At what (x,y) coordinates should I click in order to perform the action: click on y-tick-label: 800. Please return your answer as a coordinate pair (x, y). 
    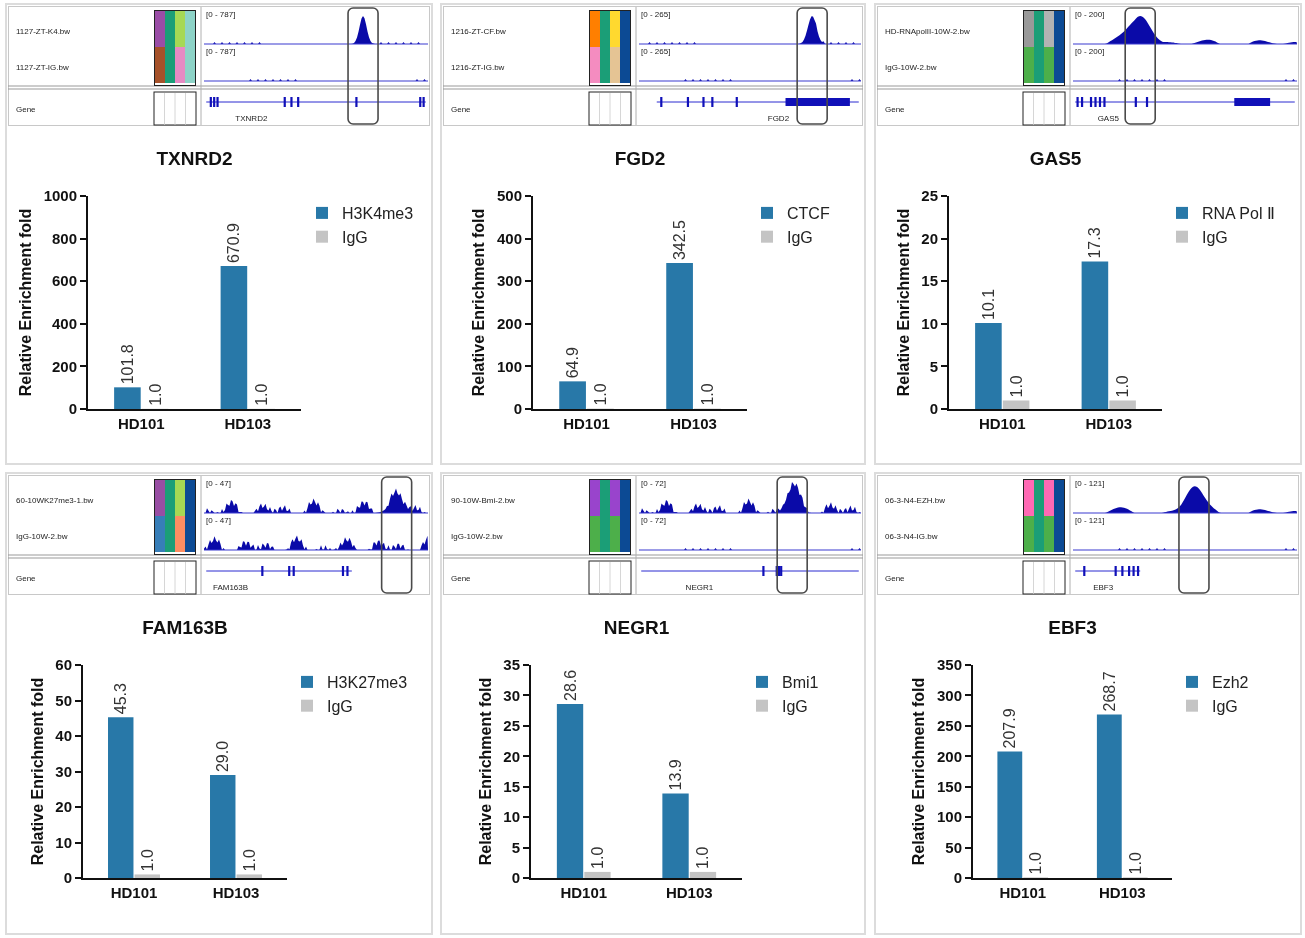
    Looking at the image, I should click on (64, 238).